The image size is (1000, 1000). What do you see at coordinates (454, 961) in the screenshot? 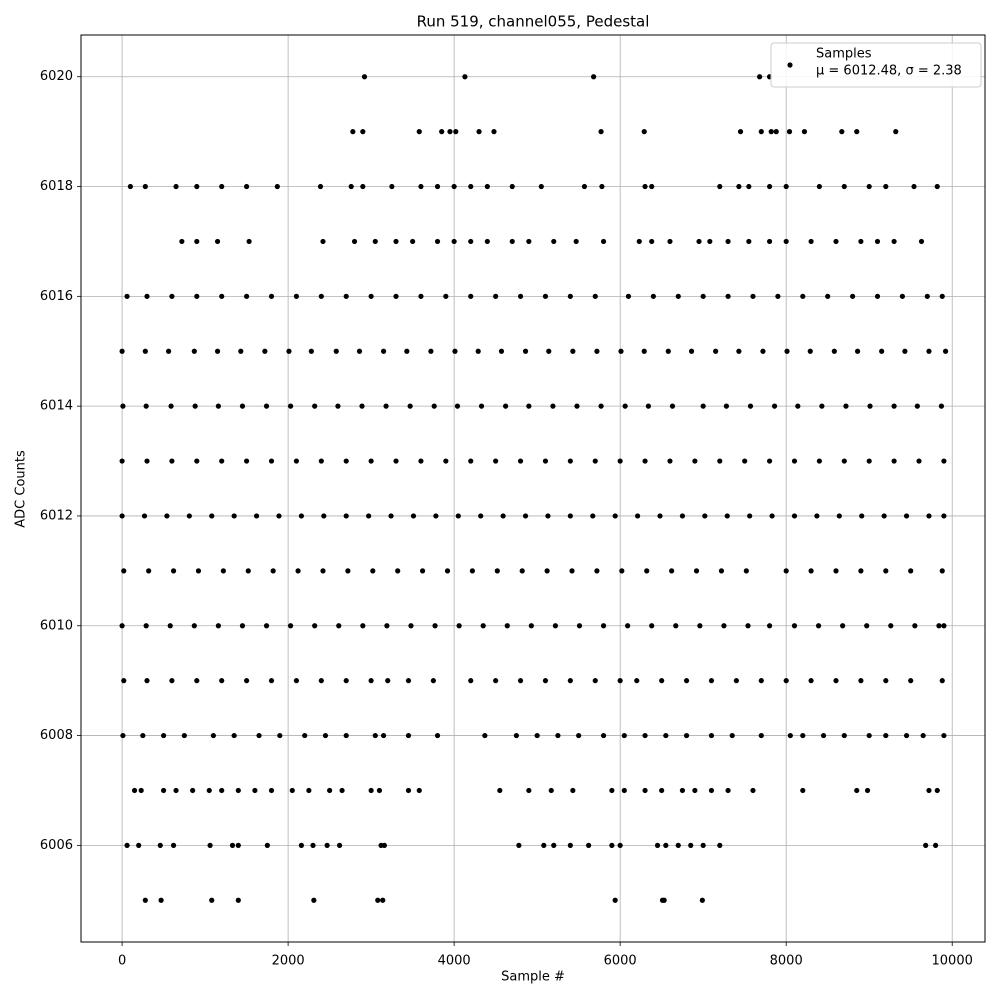
I see `x-tick-label: 4000` at bounding box center [454, 961].